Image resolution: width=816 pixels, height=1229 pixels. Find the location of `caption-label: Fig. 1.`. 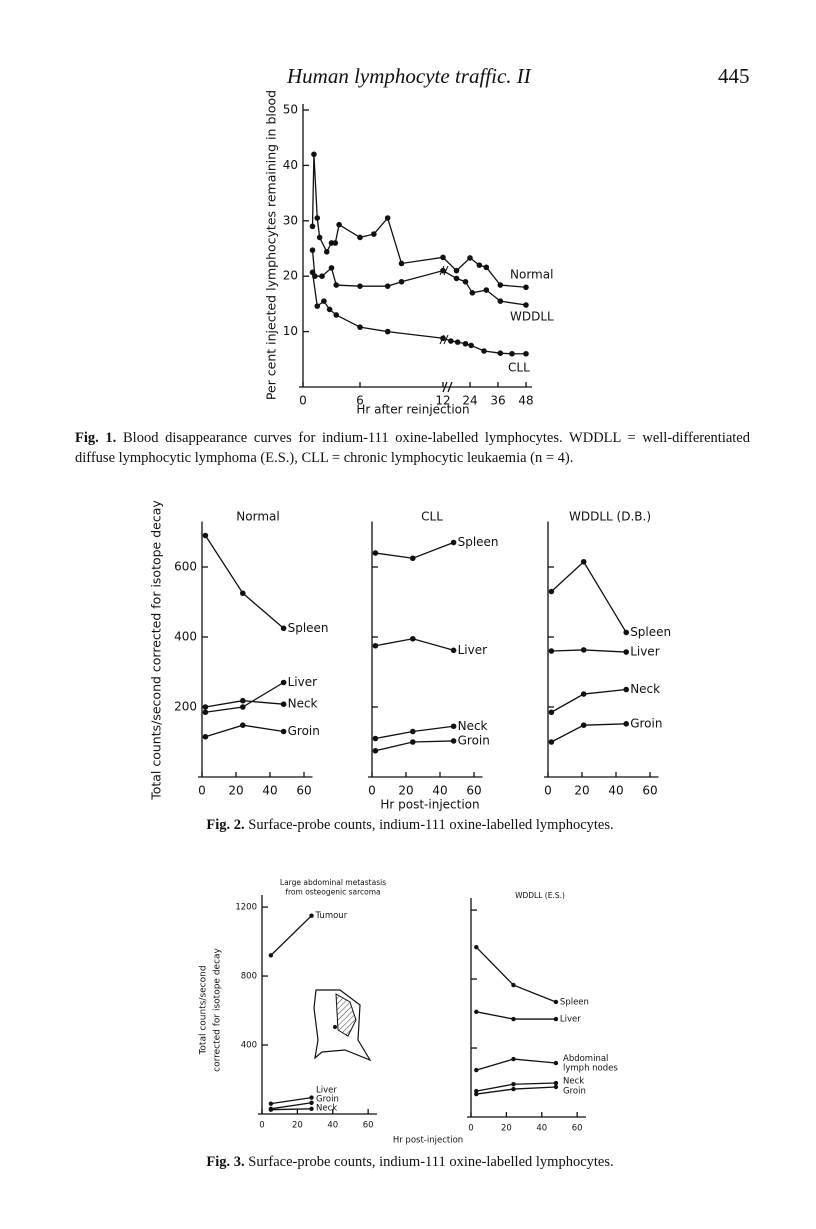

caption-label: Fig. 1. is located at coordinates (96, 438).